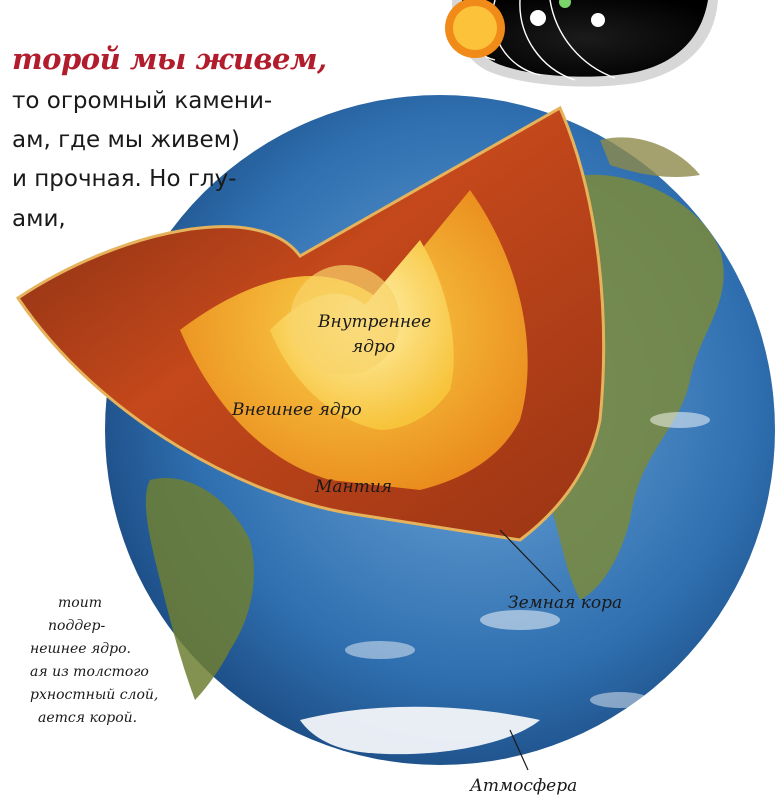 The width and height of the screenshot is (777, 809). What do you see at coordinates (124, 179) in the screenshot?
I see `intro-line-3: и прочная. Но глу-` at bounding box center [124, 179].